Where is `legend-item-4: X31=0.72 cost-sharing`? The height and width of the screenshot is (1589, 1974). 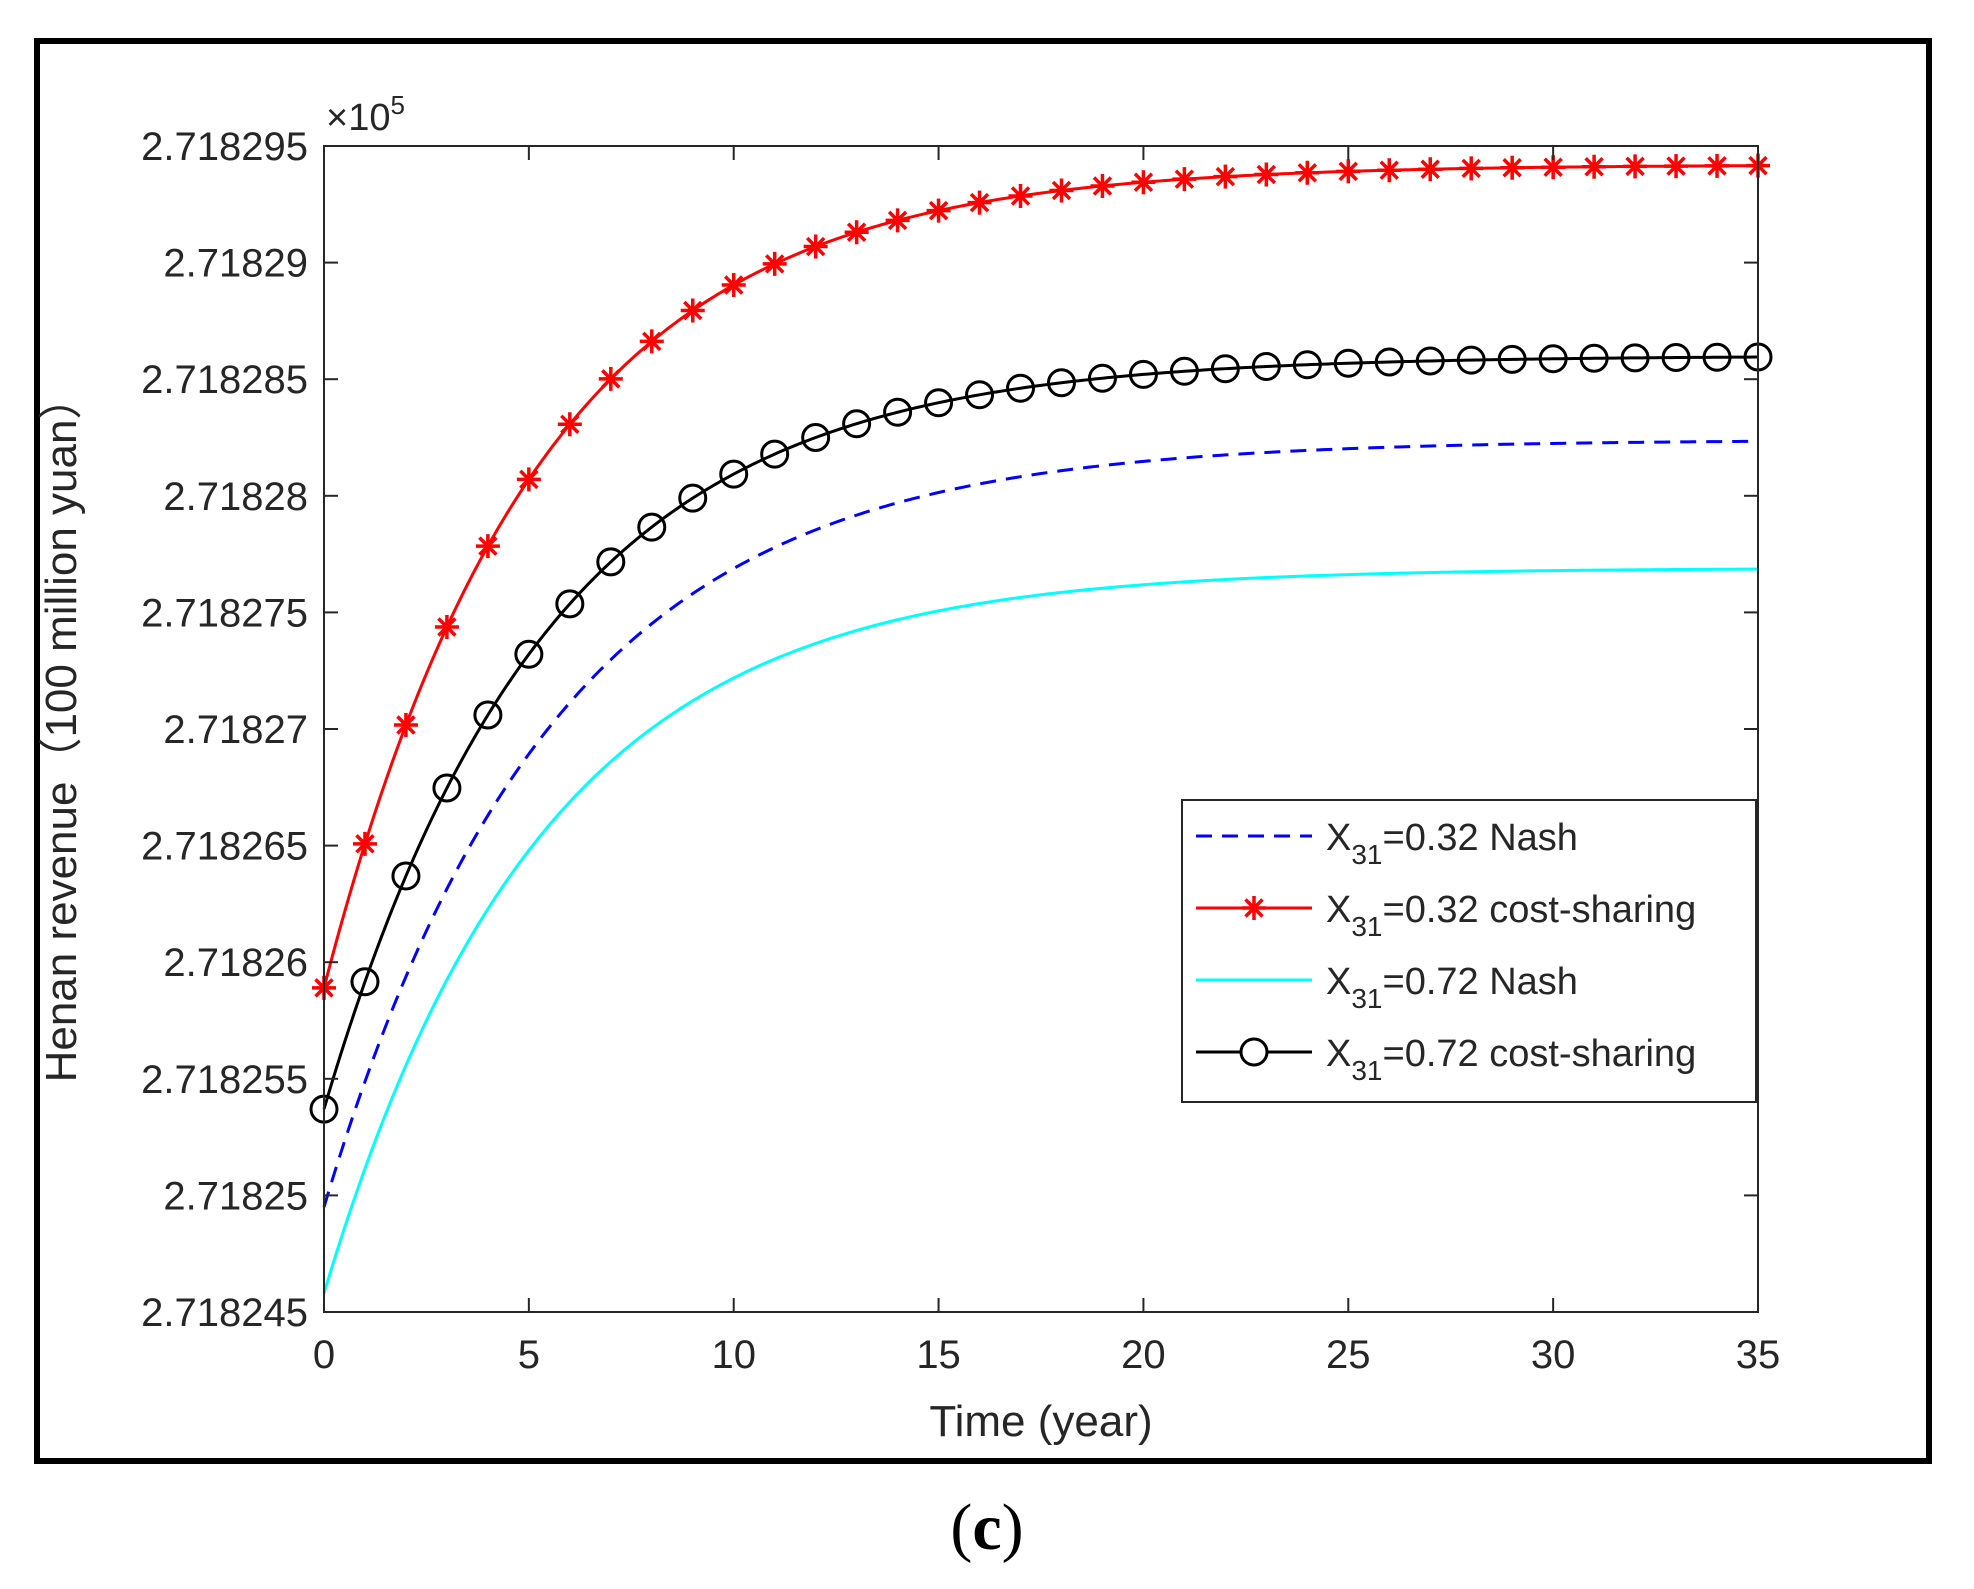
legend-item-4: X31=0.72 cost-sharing is located at coordinates (1446, 1059).